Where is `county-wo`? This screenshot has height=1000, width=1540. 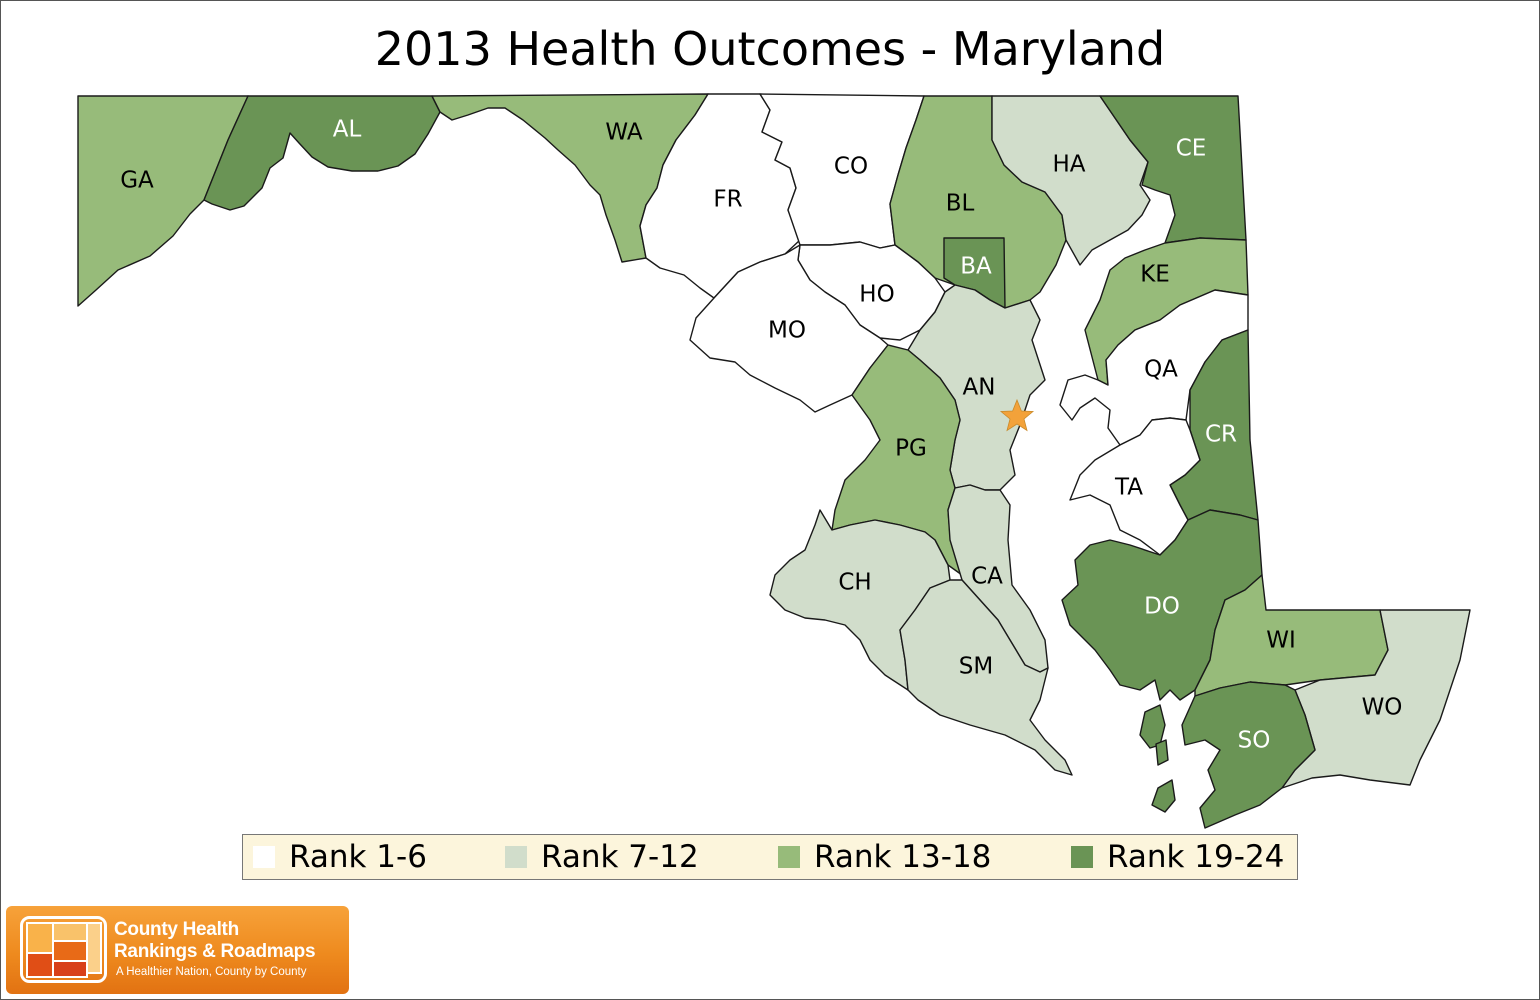 county-wo is located at coordinates (1376, 699).